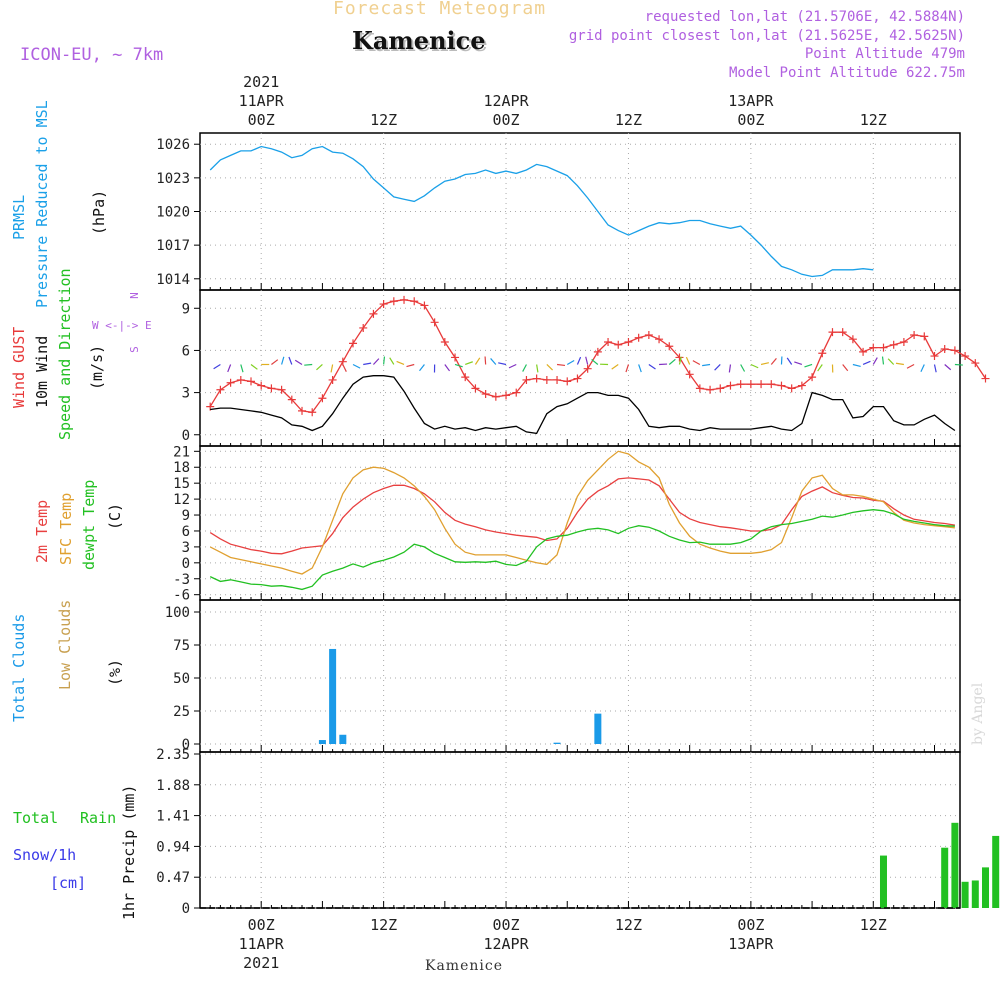  What do you see at coordinates (45, 855) in the screenshot?
I see `snow-label: Snow/1h` at bounding box center [45, 855].